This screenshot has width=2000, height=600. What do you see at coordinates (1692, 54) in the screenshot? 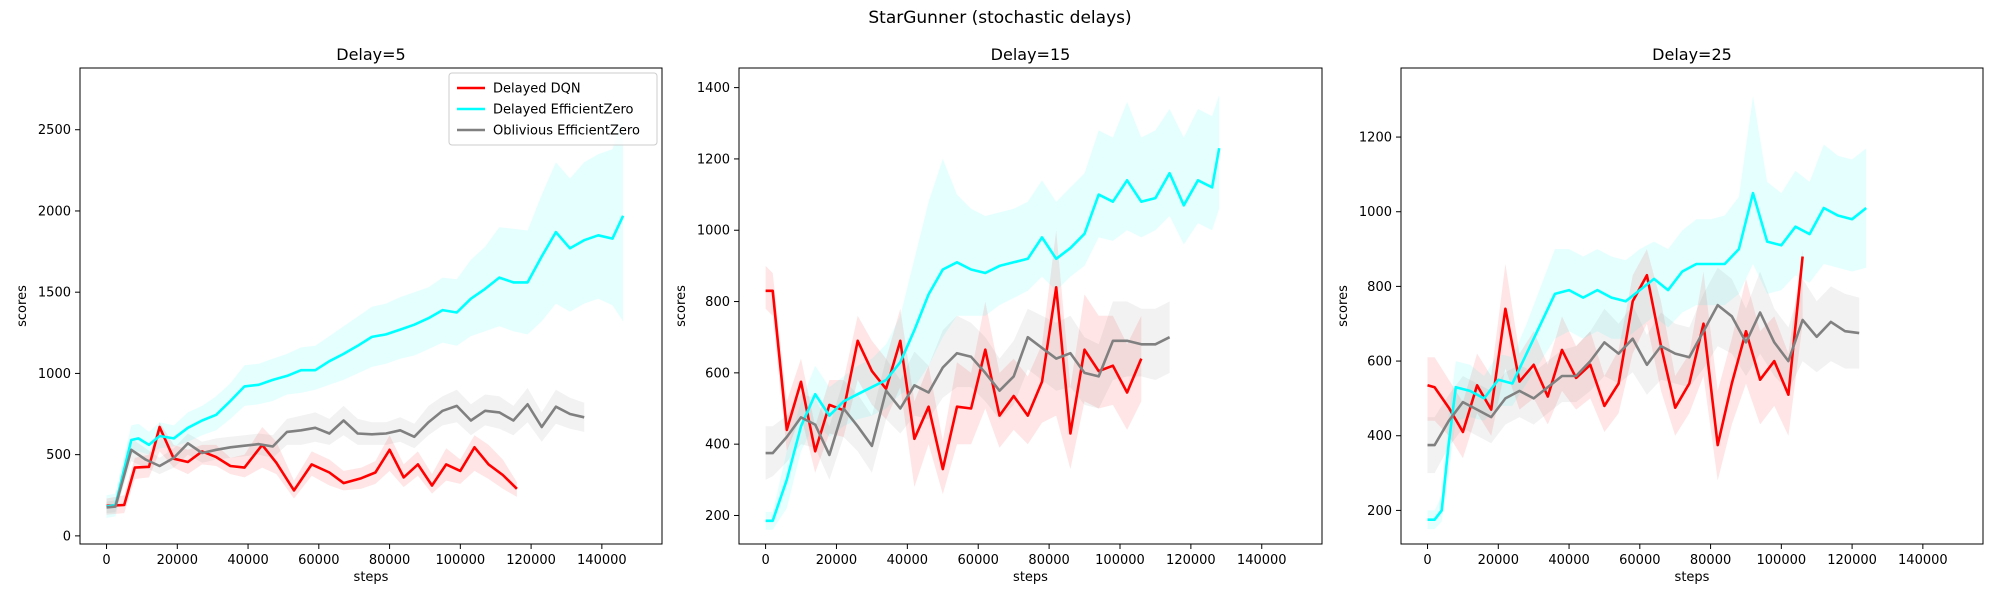
I see `subplot-title: Delay=25` at bounding box center [1692, 54].